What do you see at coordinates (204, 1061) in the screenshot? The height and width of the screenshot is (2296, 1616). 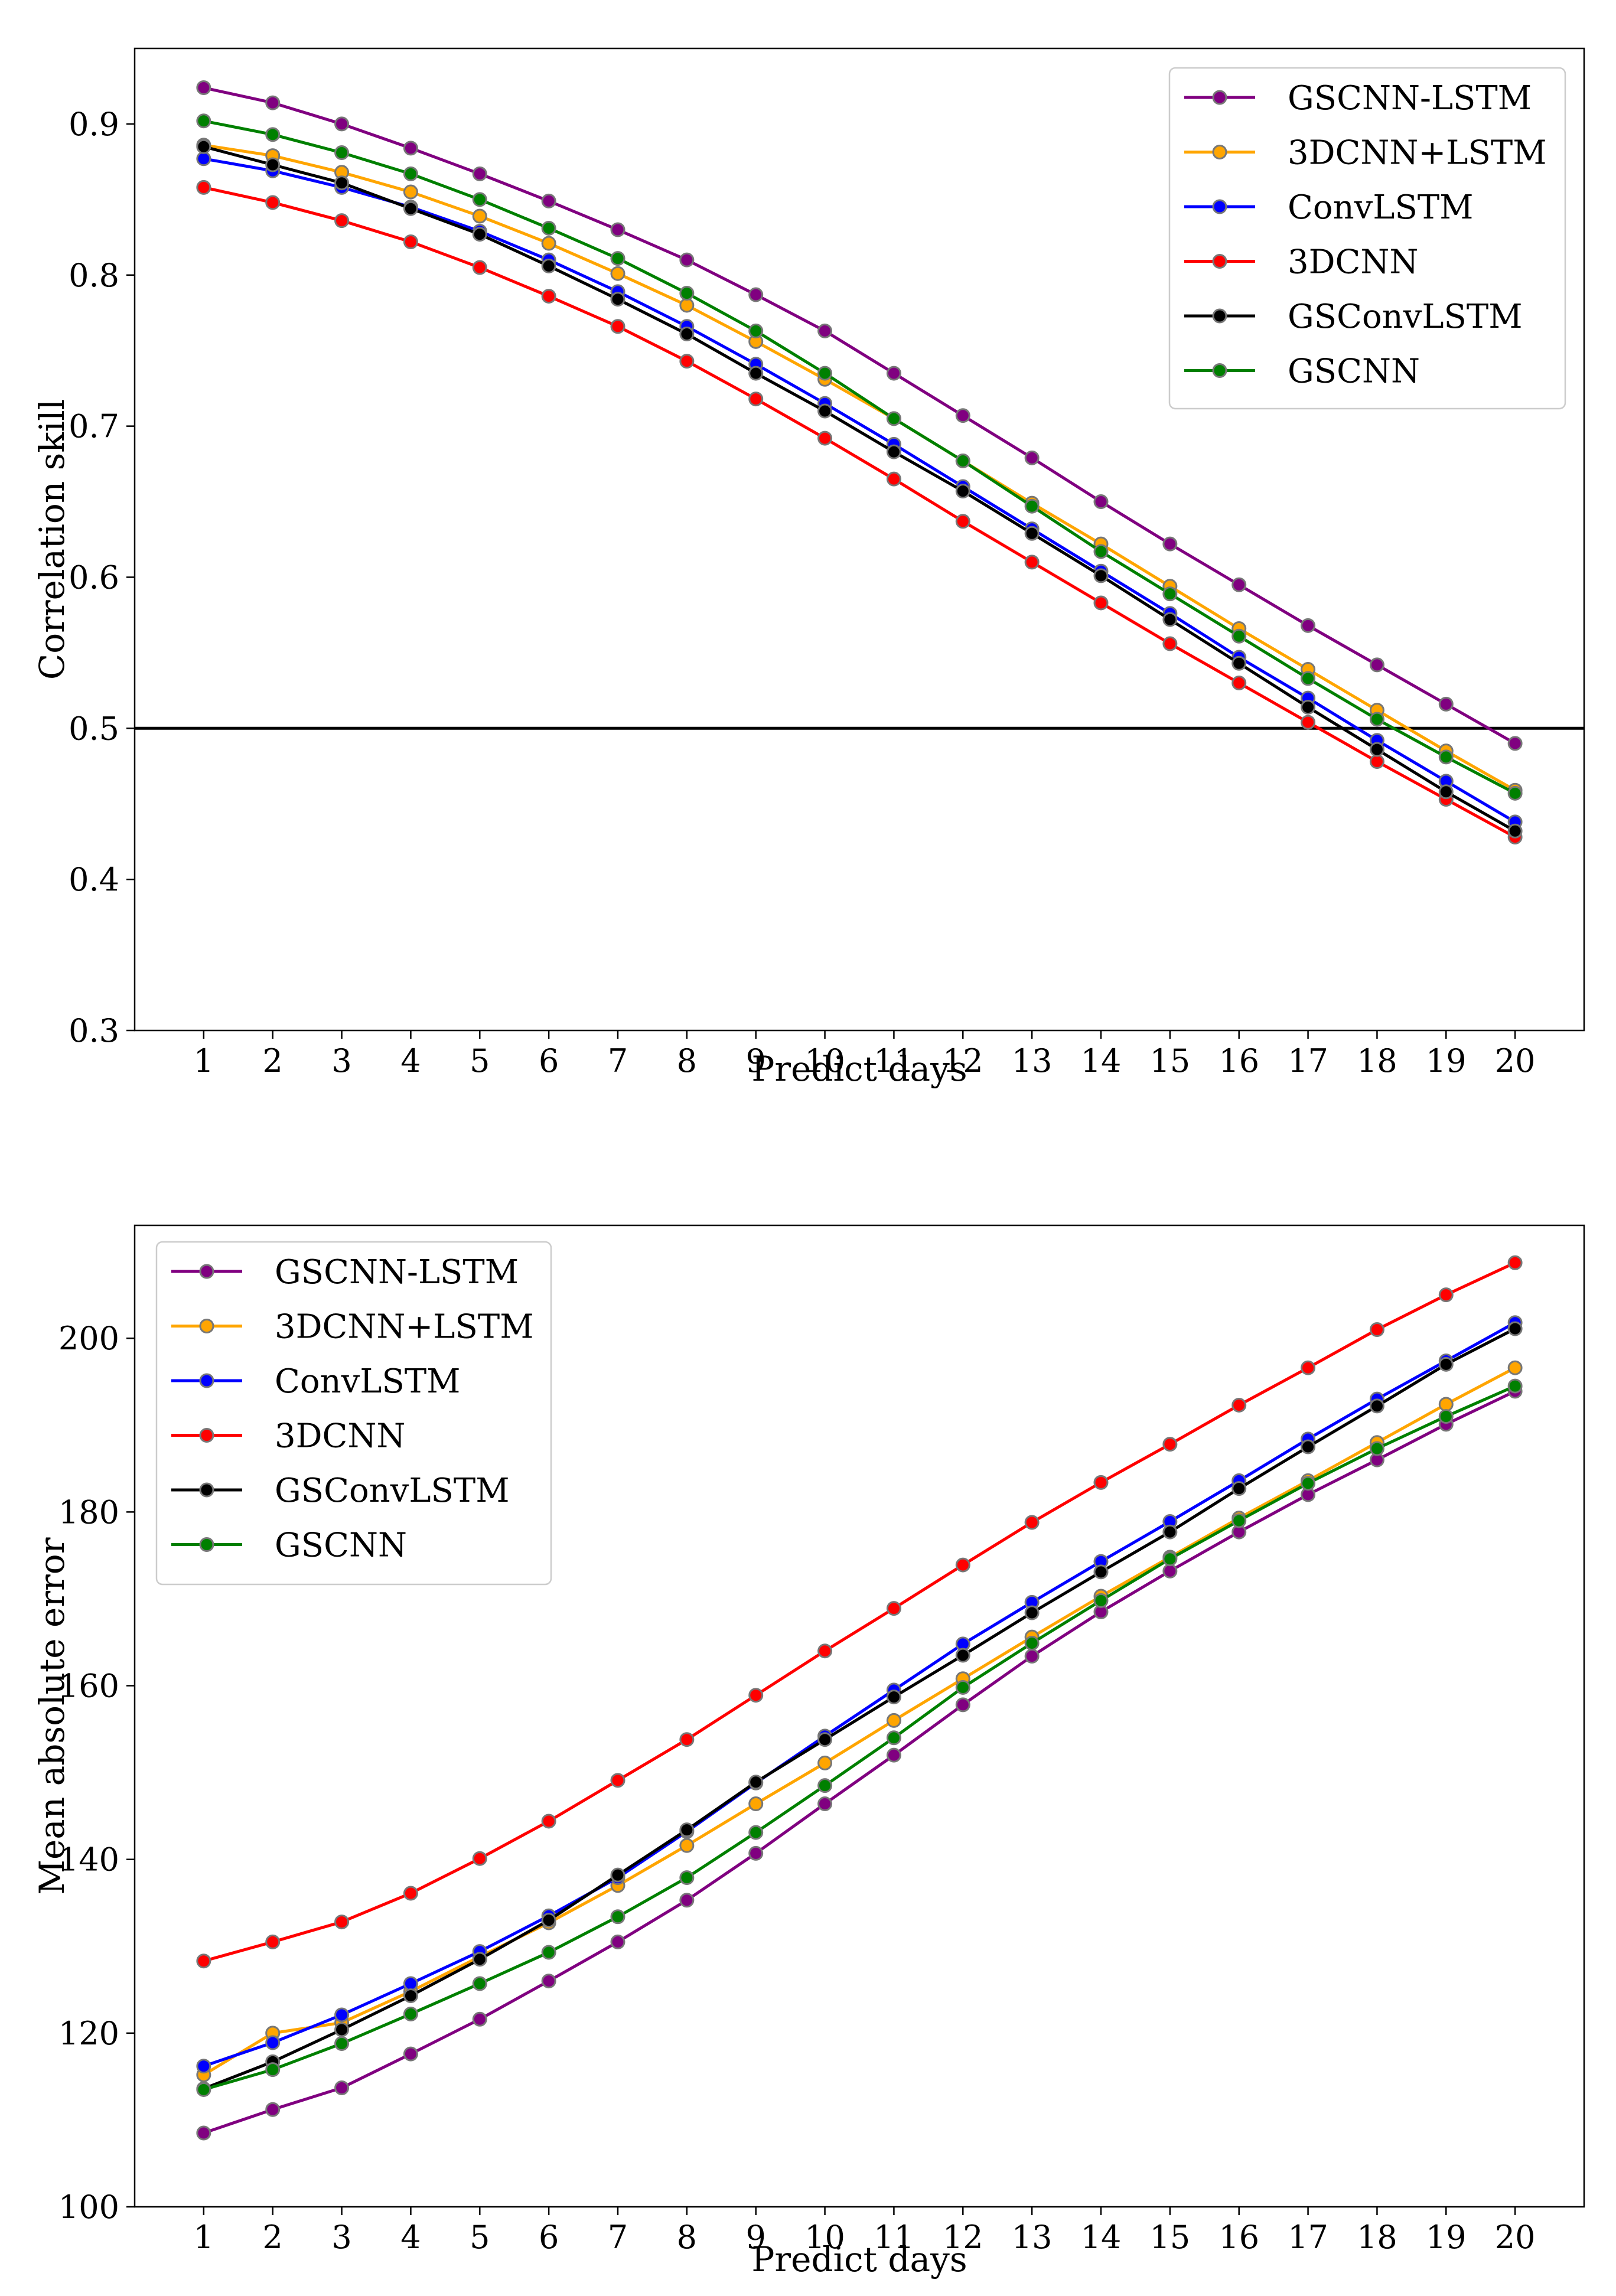 I see `x-tick-label: 1` at bounding box center [204, 1061].